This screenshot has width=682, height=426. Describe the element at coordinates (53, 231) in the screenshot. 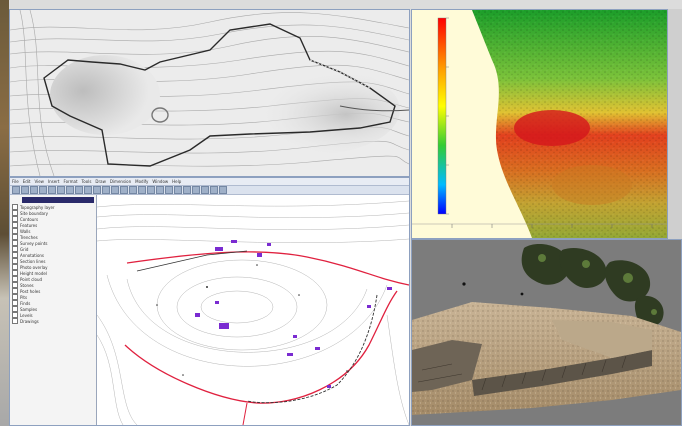

I see `layer-row: Walls` at that location.